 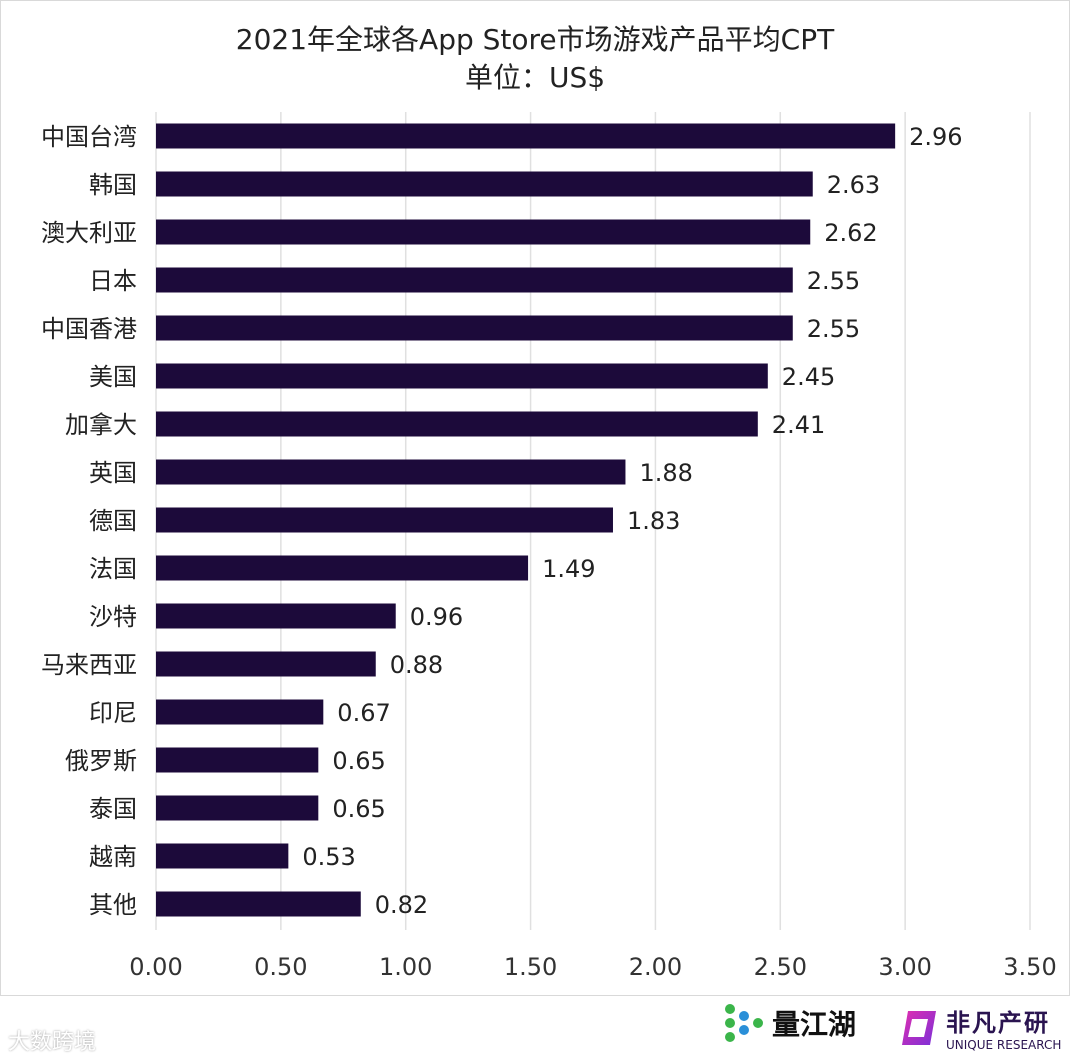 What do you see at coordinates (52, 1042) in the screenshot?
I see `watermark: 大数跨境` at bounding box center [52, 1042].